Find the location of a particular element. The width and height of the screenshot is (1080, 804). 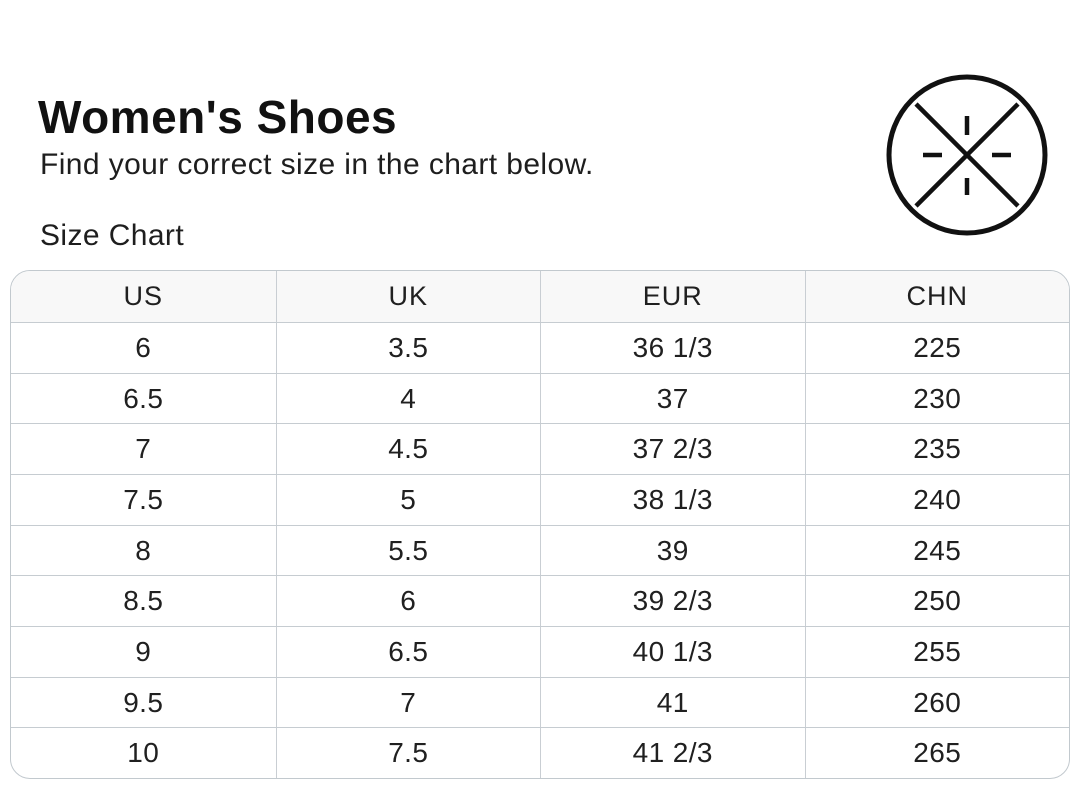

table-row: 7 4.5 37 2/3 235 is located at coordinates (540, 449).